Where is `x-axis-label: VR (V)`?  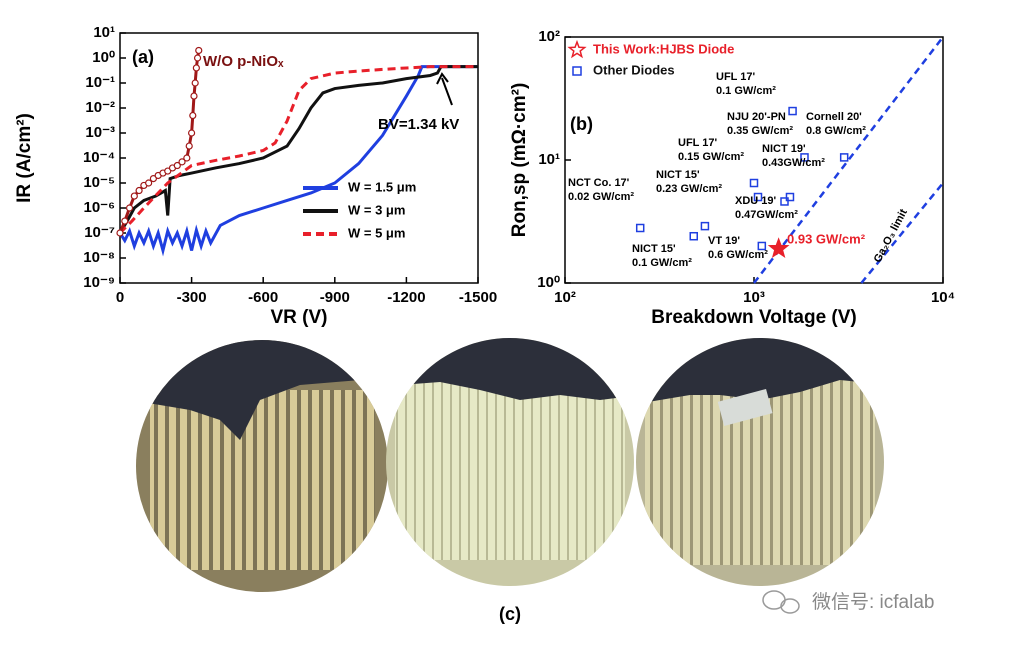
x-axis-label: VR (V) is located at coordinates (299, 317).